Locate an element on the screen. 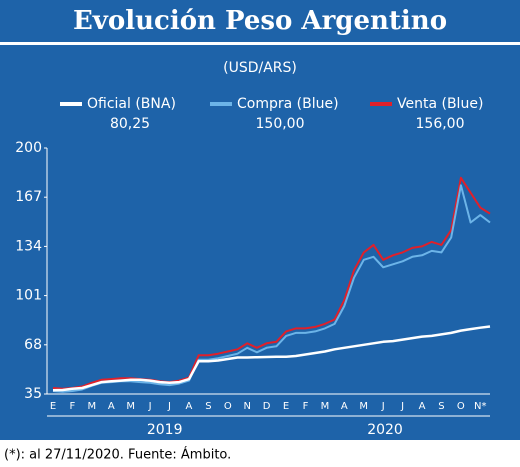 The height and width of the screenshot is (467, 520). chart-title: Evolución Peso Argentino is located at coordinates (260, 21).